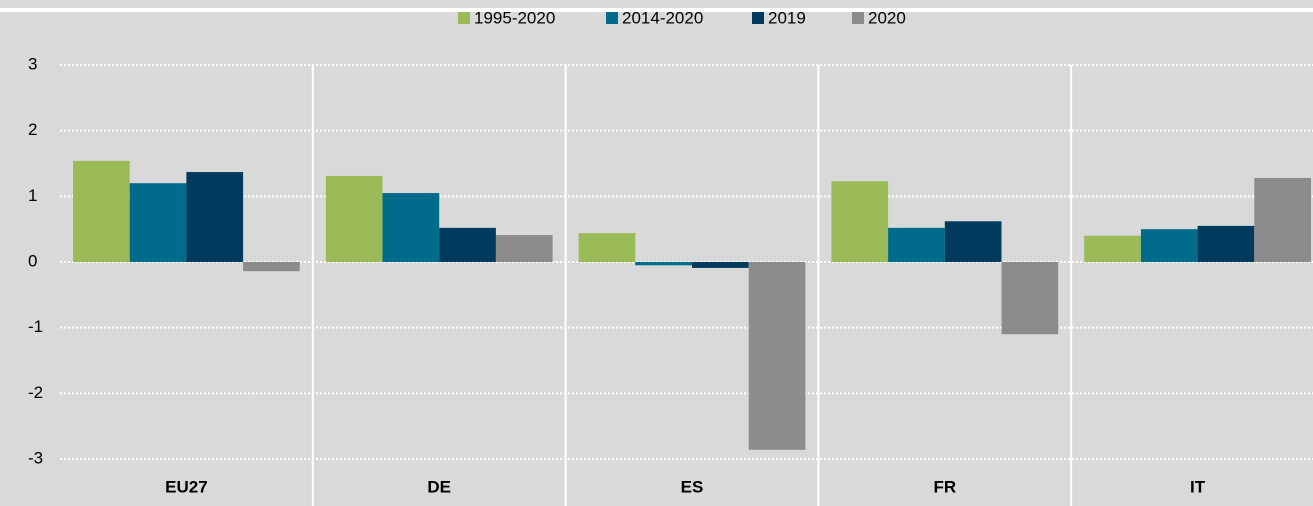  What do you see at coordinates (1198, 486) in the screenshot?
I see `x-tick-label: IT` at bounding box center [1198, 486].